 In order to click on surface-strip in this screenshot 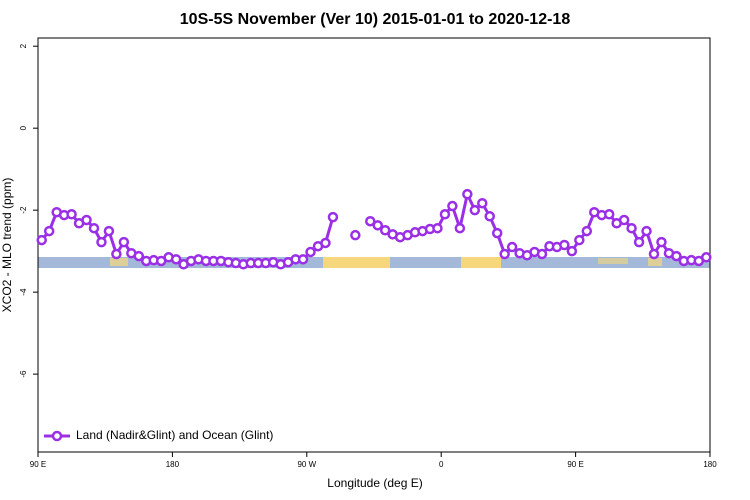, I will do `click(374, 262)`.